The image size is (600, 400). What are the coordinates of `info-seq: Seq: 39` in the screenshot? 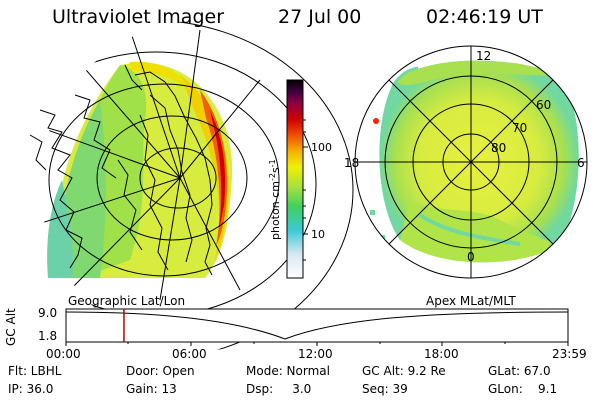 It's located at (385, 389).